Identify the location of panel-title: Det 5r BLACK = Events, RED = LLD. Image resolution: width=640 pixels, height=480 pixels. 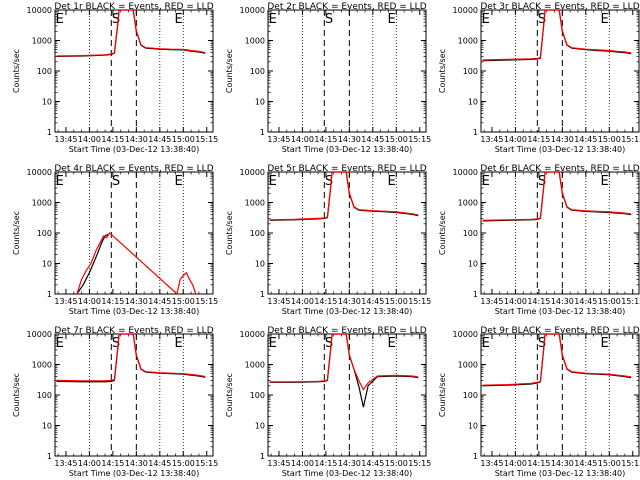
(346, 169).